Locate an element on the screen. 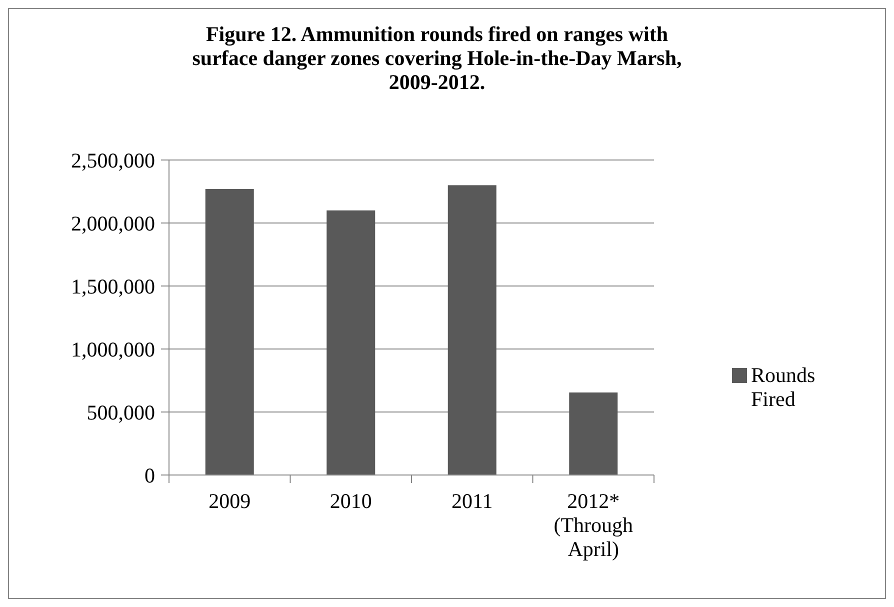 Image resolution: width=894 pixels, height=607 pixels. y-tick-label: 1,000,000 is located at coordinates (113, 349).